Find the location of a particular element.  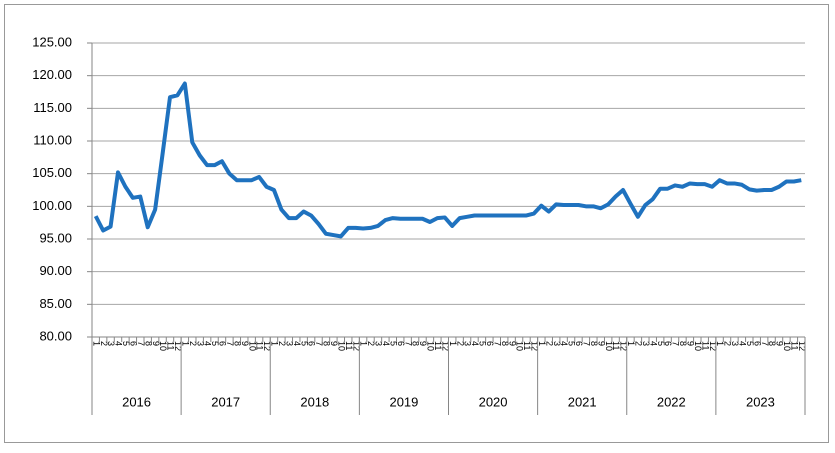

y-tick-label: 105.00 is located at coordinates (52, 172).